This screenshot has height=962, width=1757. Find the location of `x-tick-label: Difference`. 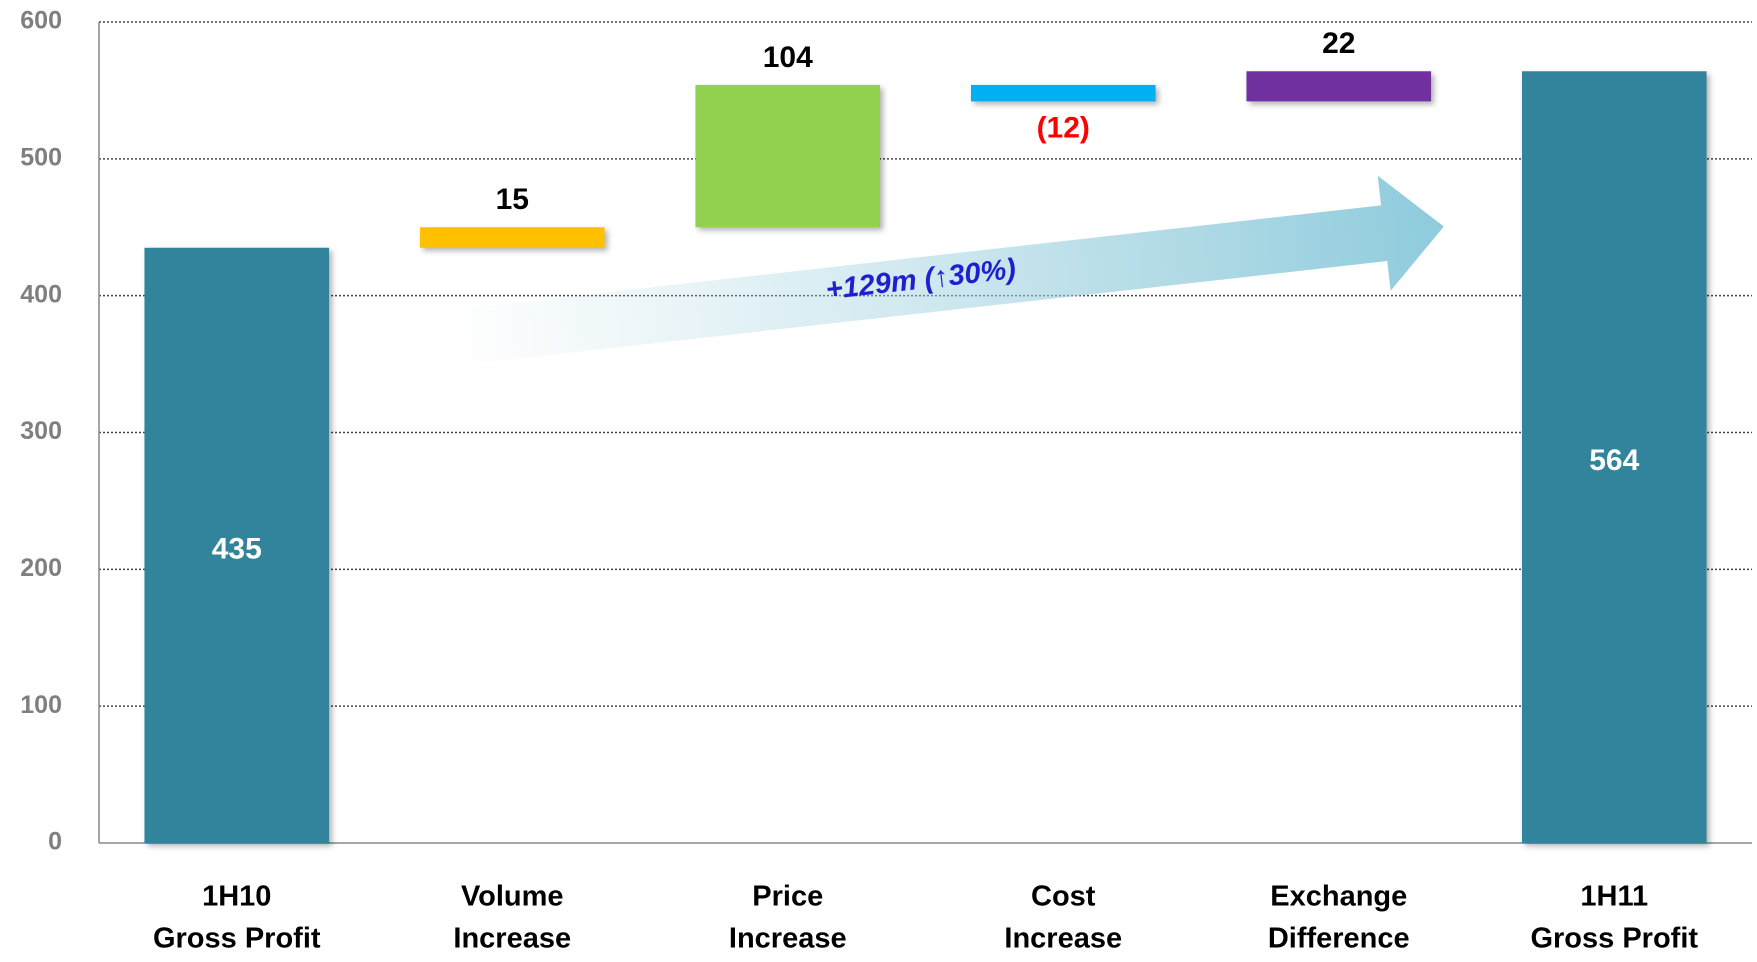

x-tick-label: Difference is located at coordinates (1339, 939).